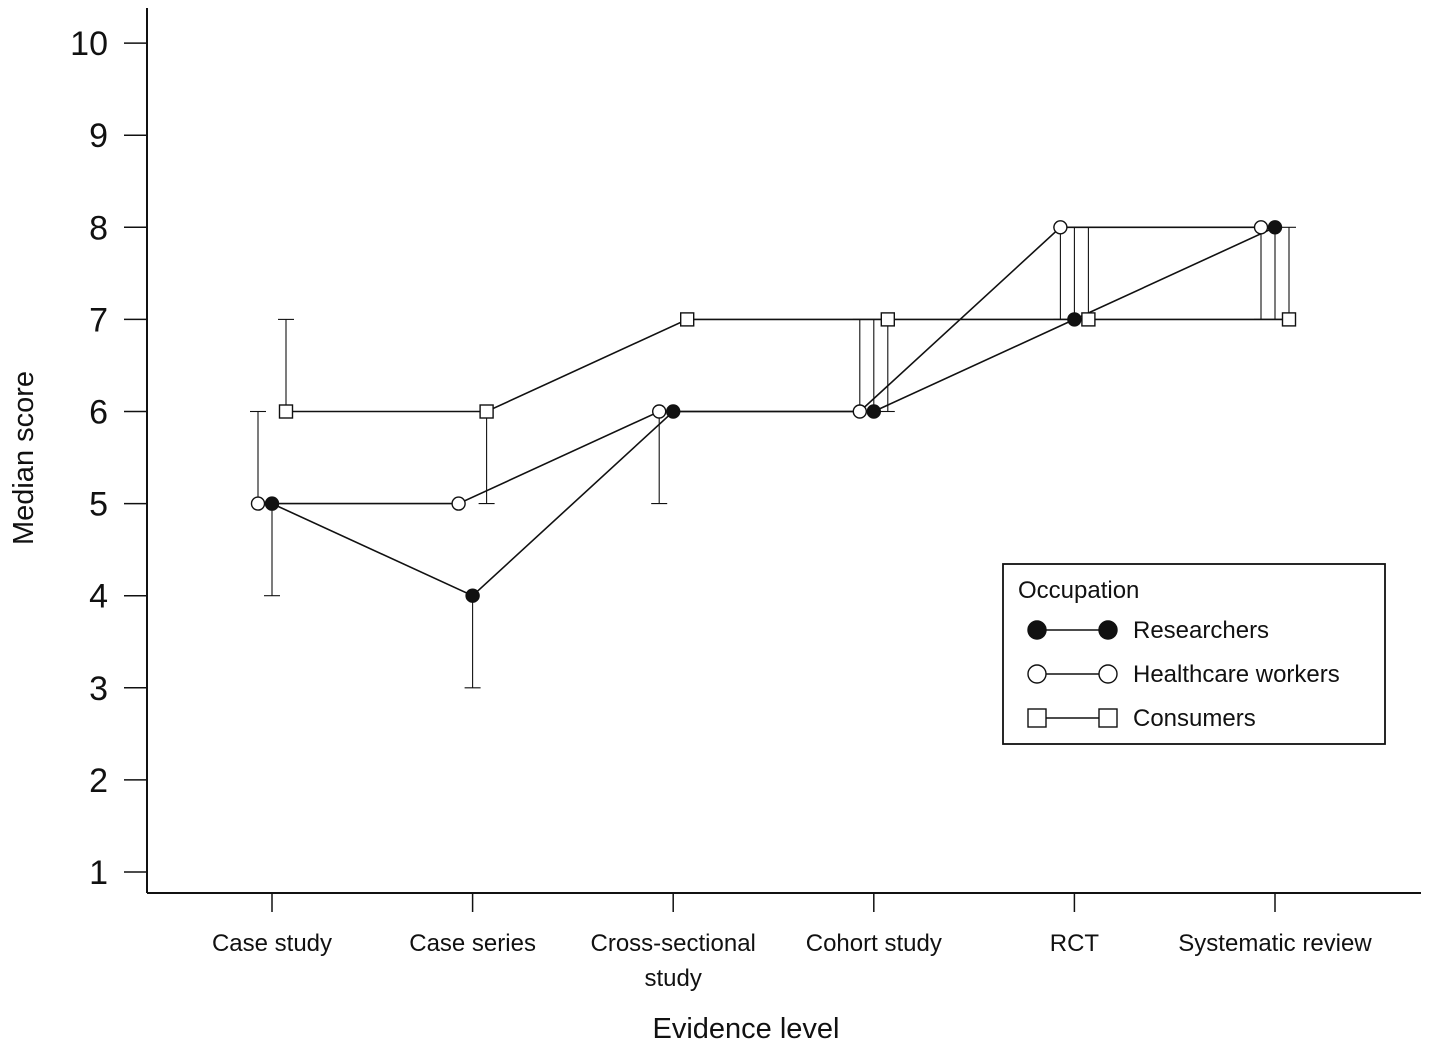  What do you see at coordinates (746, 1029) in the screenshot?
I see `x-axis-title: Evidence level` at bounding box center [746, 1029].